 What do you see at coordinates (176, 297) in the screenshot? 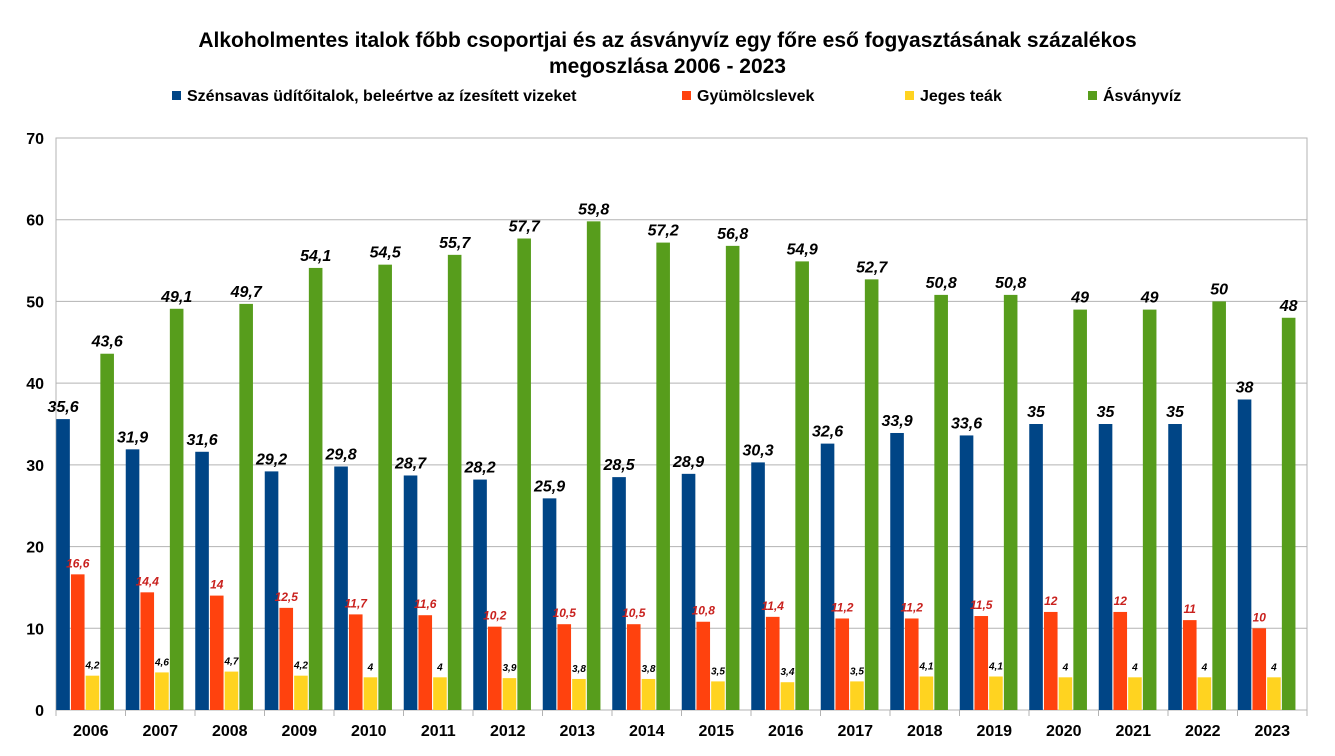
I see `data-label-series-3: 49,1` at bounding box center [176, 297].